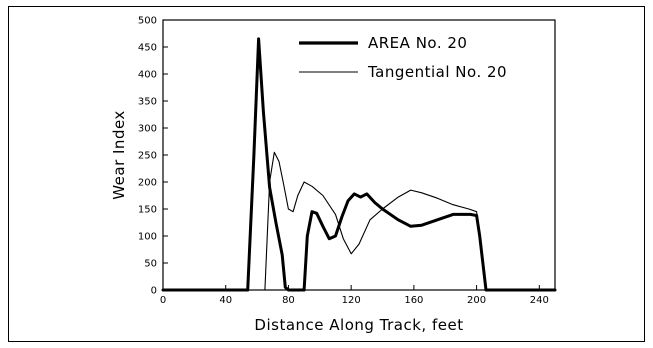 Image resolution: width=653 pixels, height=348 pixels. Describe the element at coordinates (437, 72) in the screenshot. I see `legend-label: Tangential No. 20` at that location.